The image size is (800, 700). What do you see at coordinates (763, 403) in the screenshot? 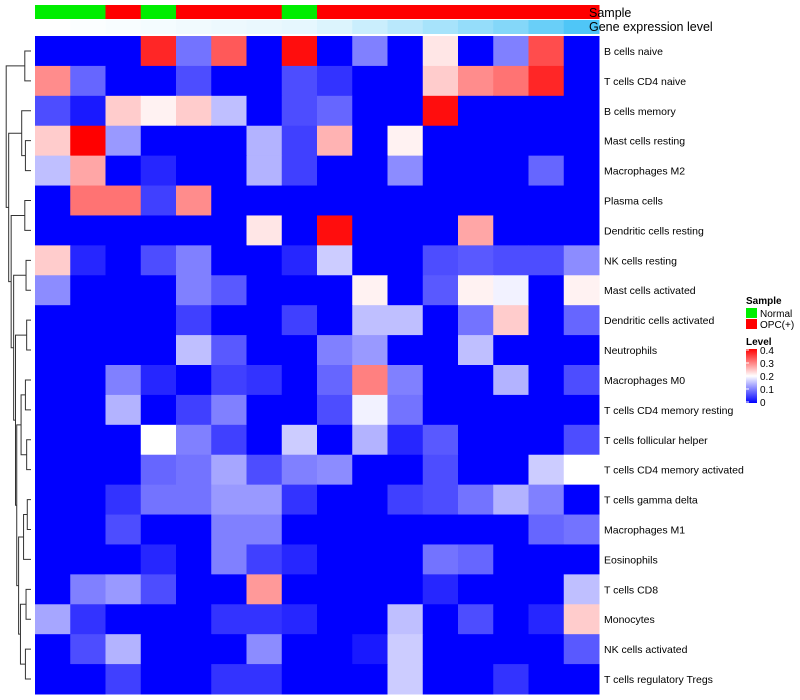
I see `level-tick-label: 0` at bounding box center [763, 403].